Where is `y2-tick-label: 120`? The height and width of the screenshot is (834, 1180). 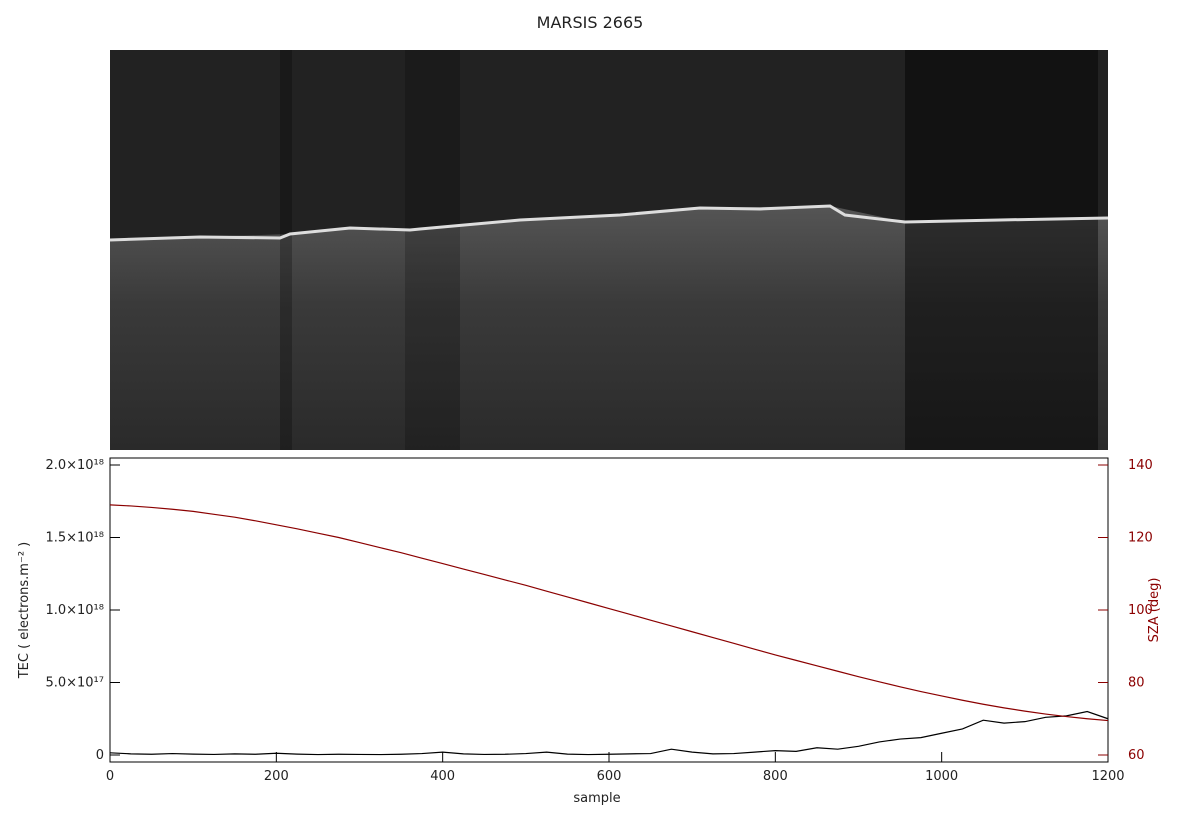
y2-tick-label: 120 is located at coordinates (1140, 538).